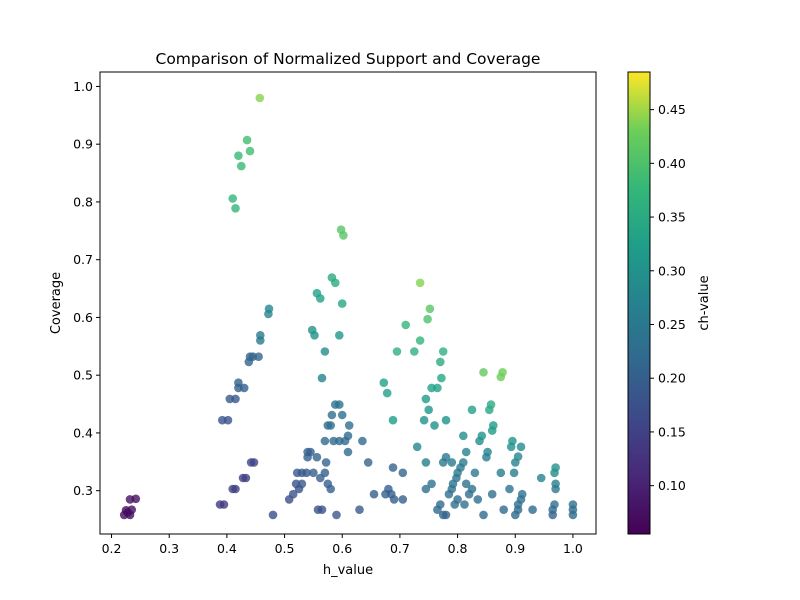 Image resolution: width=800 pixels, height=600 pixels. Describe the element at coordinates (668, 297) in the screenshot. I see `colorbar-ticks: 0.10 0.15 0.20 0.25 0.30 0.35 0.40 0.45` at that location.